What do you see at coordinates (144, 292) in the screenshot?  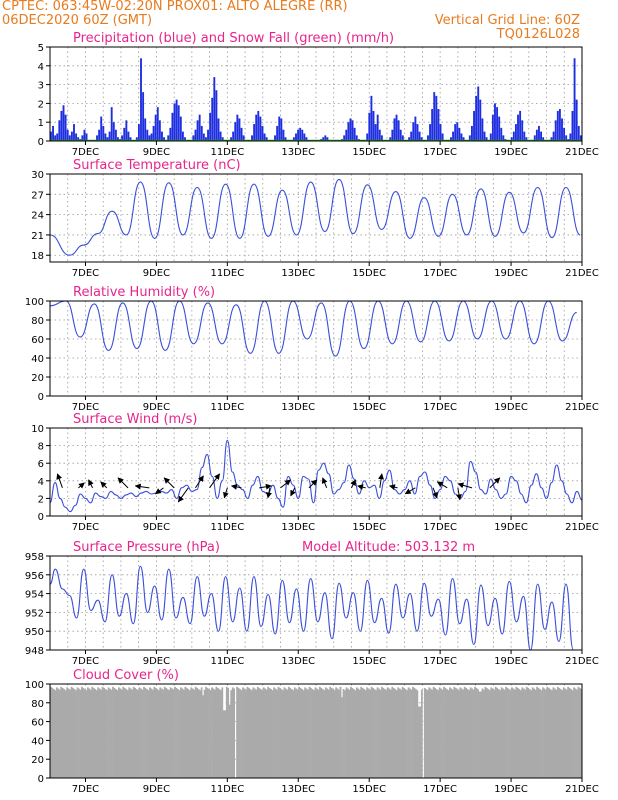 I see `panel-title: Relative Humidity (%)` at bounding box center [144, 292].